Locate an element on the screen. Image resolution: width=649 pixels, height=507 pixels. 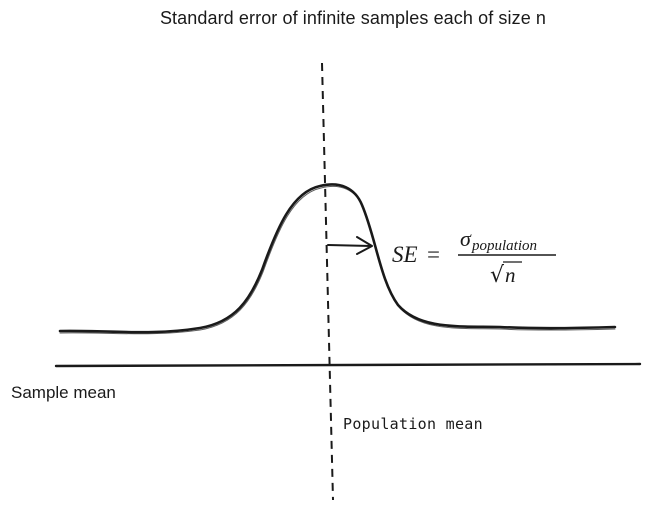
standard-error-arrow is located at coordinates (350, 245).